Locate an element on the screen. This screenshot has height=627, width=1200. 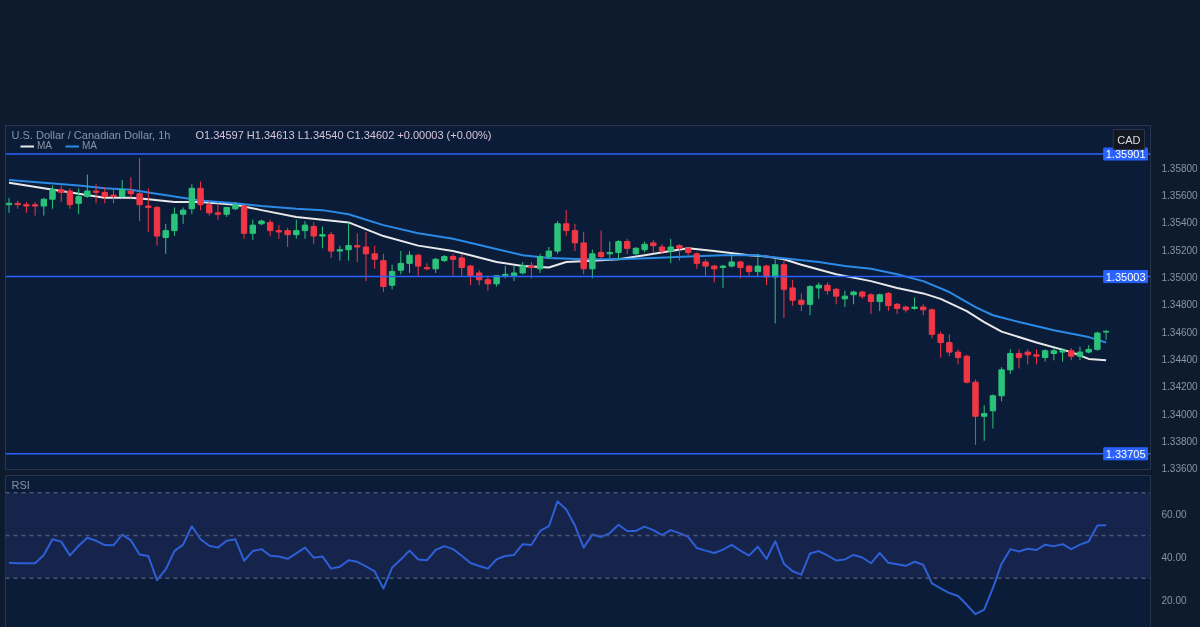
y-tick-label: 1.35800 is located at coordinates (1180, 168).